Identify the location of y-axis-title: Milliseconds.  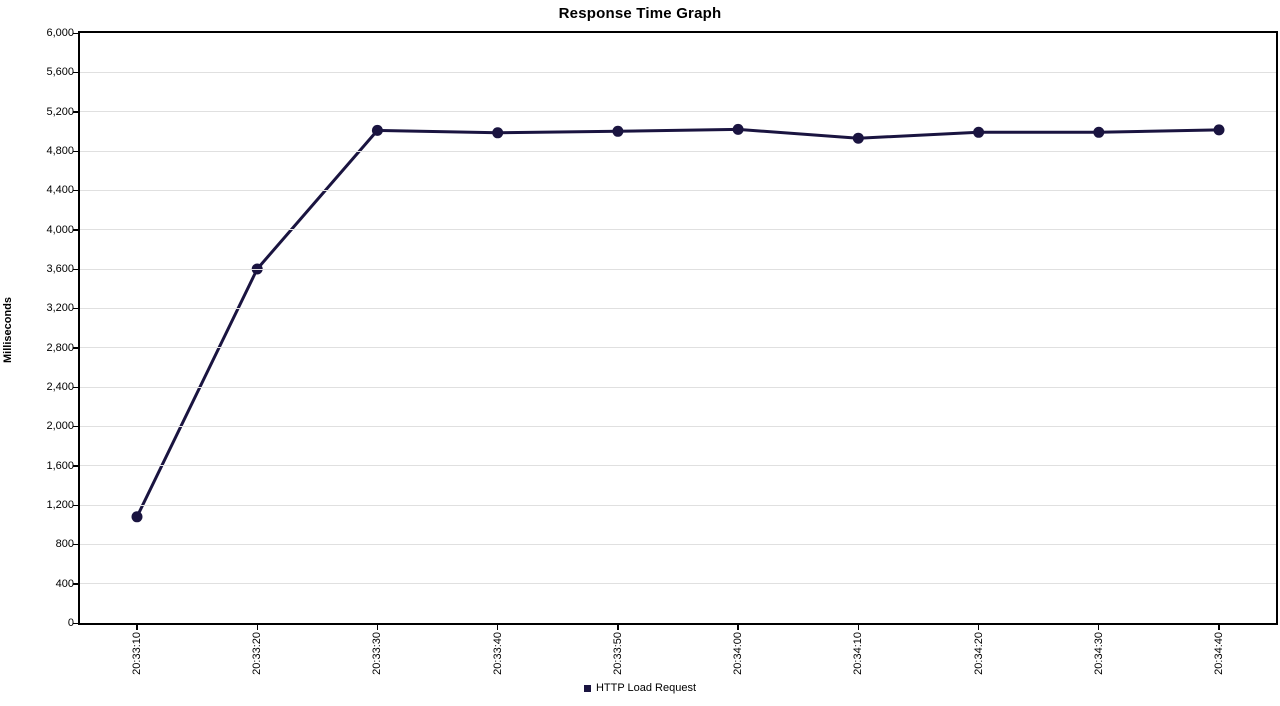
(8, 330).